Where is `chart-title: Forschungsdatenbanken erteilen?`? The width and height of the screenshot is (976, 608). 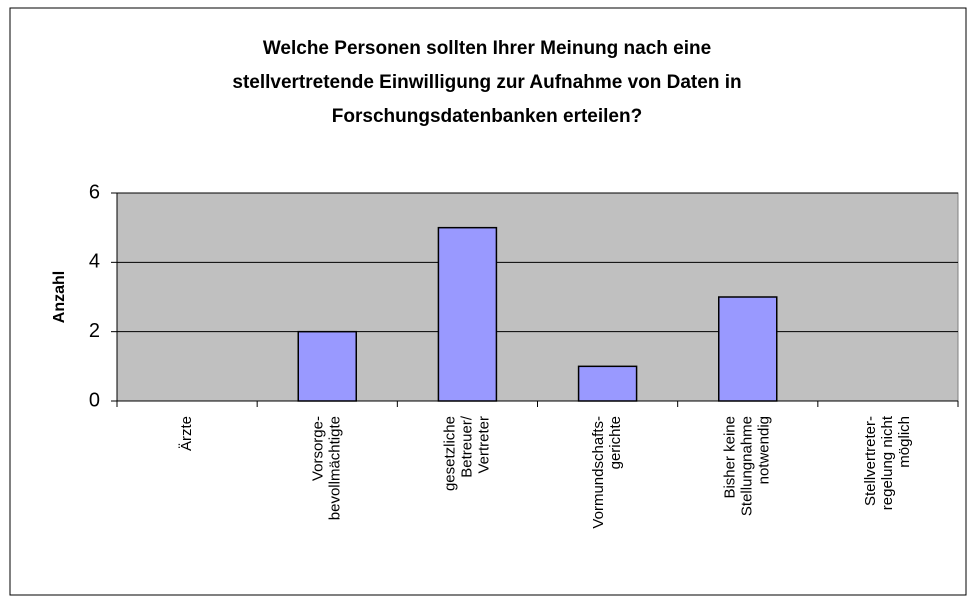 chart-title: Forschungsdatenbanken erteilen? is located at coordinates (487, 116).